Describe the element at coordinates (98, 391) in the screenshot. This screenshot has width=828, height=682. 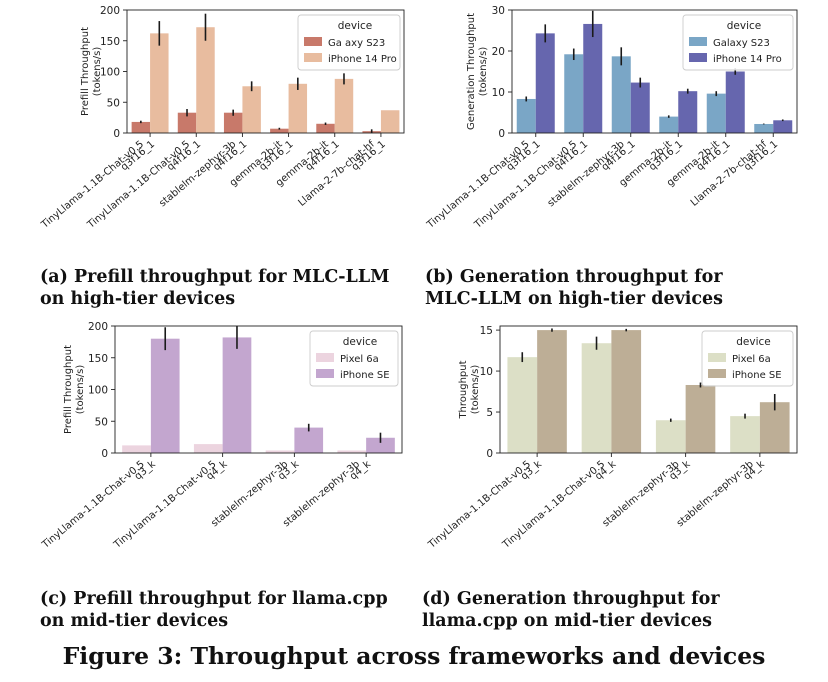
I see `ytick-label-c-2: 100` at that location.